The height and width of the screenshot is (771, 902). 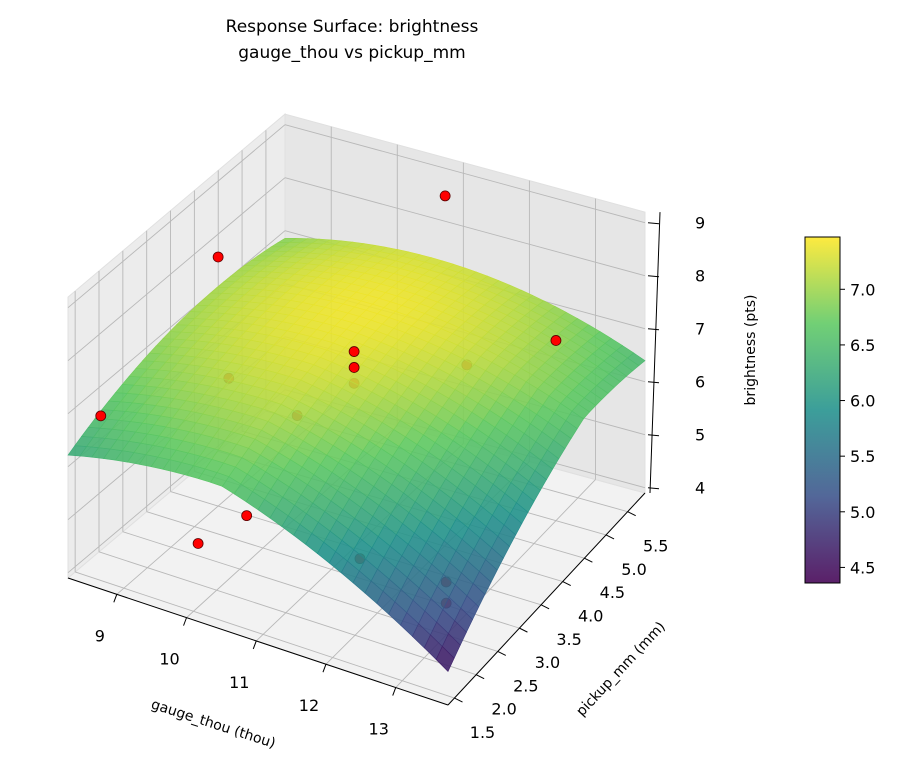 I want to click on x-tick-label: 13, so click(x=379, y=729).